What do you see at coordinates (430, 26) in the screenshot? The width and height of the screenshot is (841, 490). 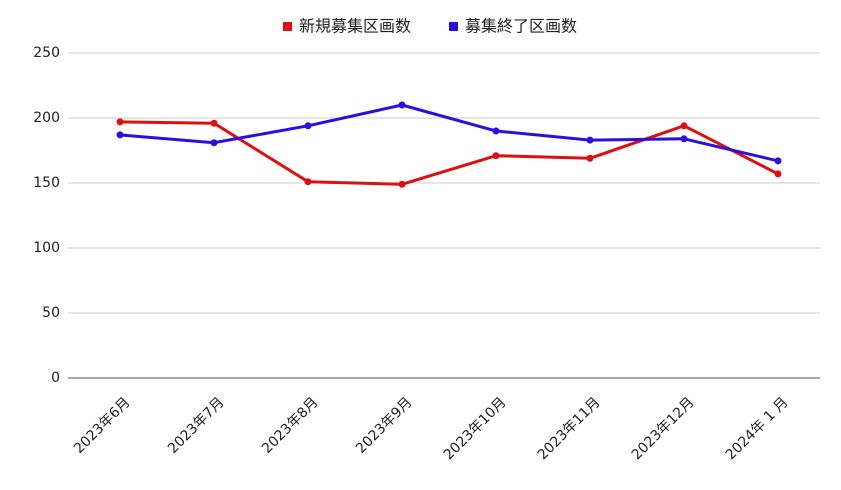 I see `legend: 新規募集区画数 募集終了区画数` at bounding box center [430, 26].